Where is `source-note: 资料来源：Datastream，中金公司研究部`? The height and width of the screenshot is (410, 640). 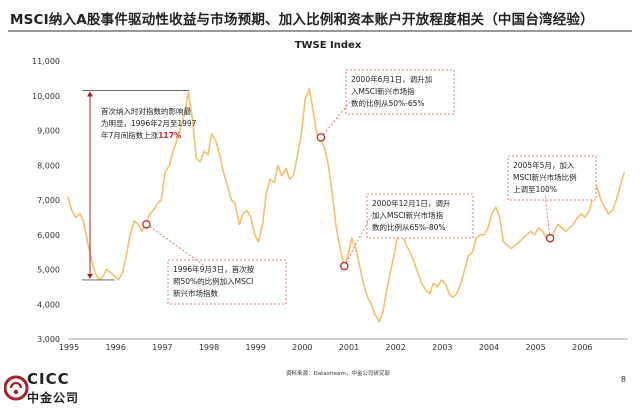
source-note: 资料来源：Datastream，中金公司研究部 is located at coordinates (338, 374).